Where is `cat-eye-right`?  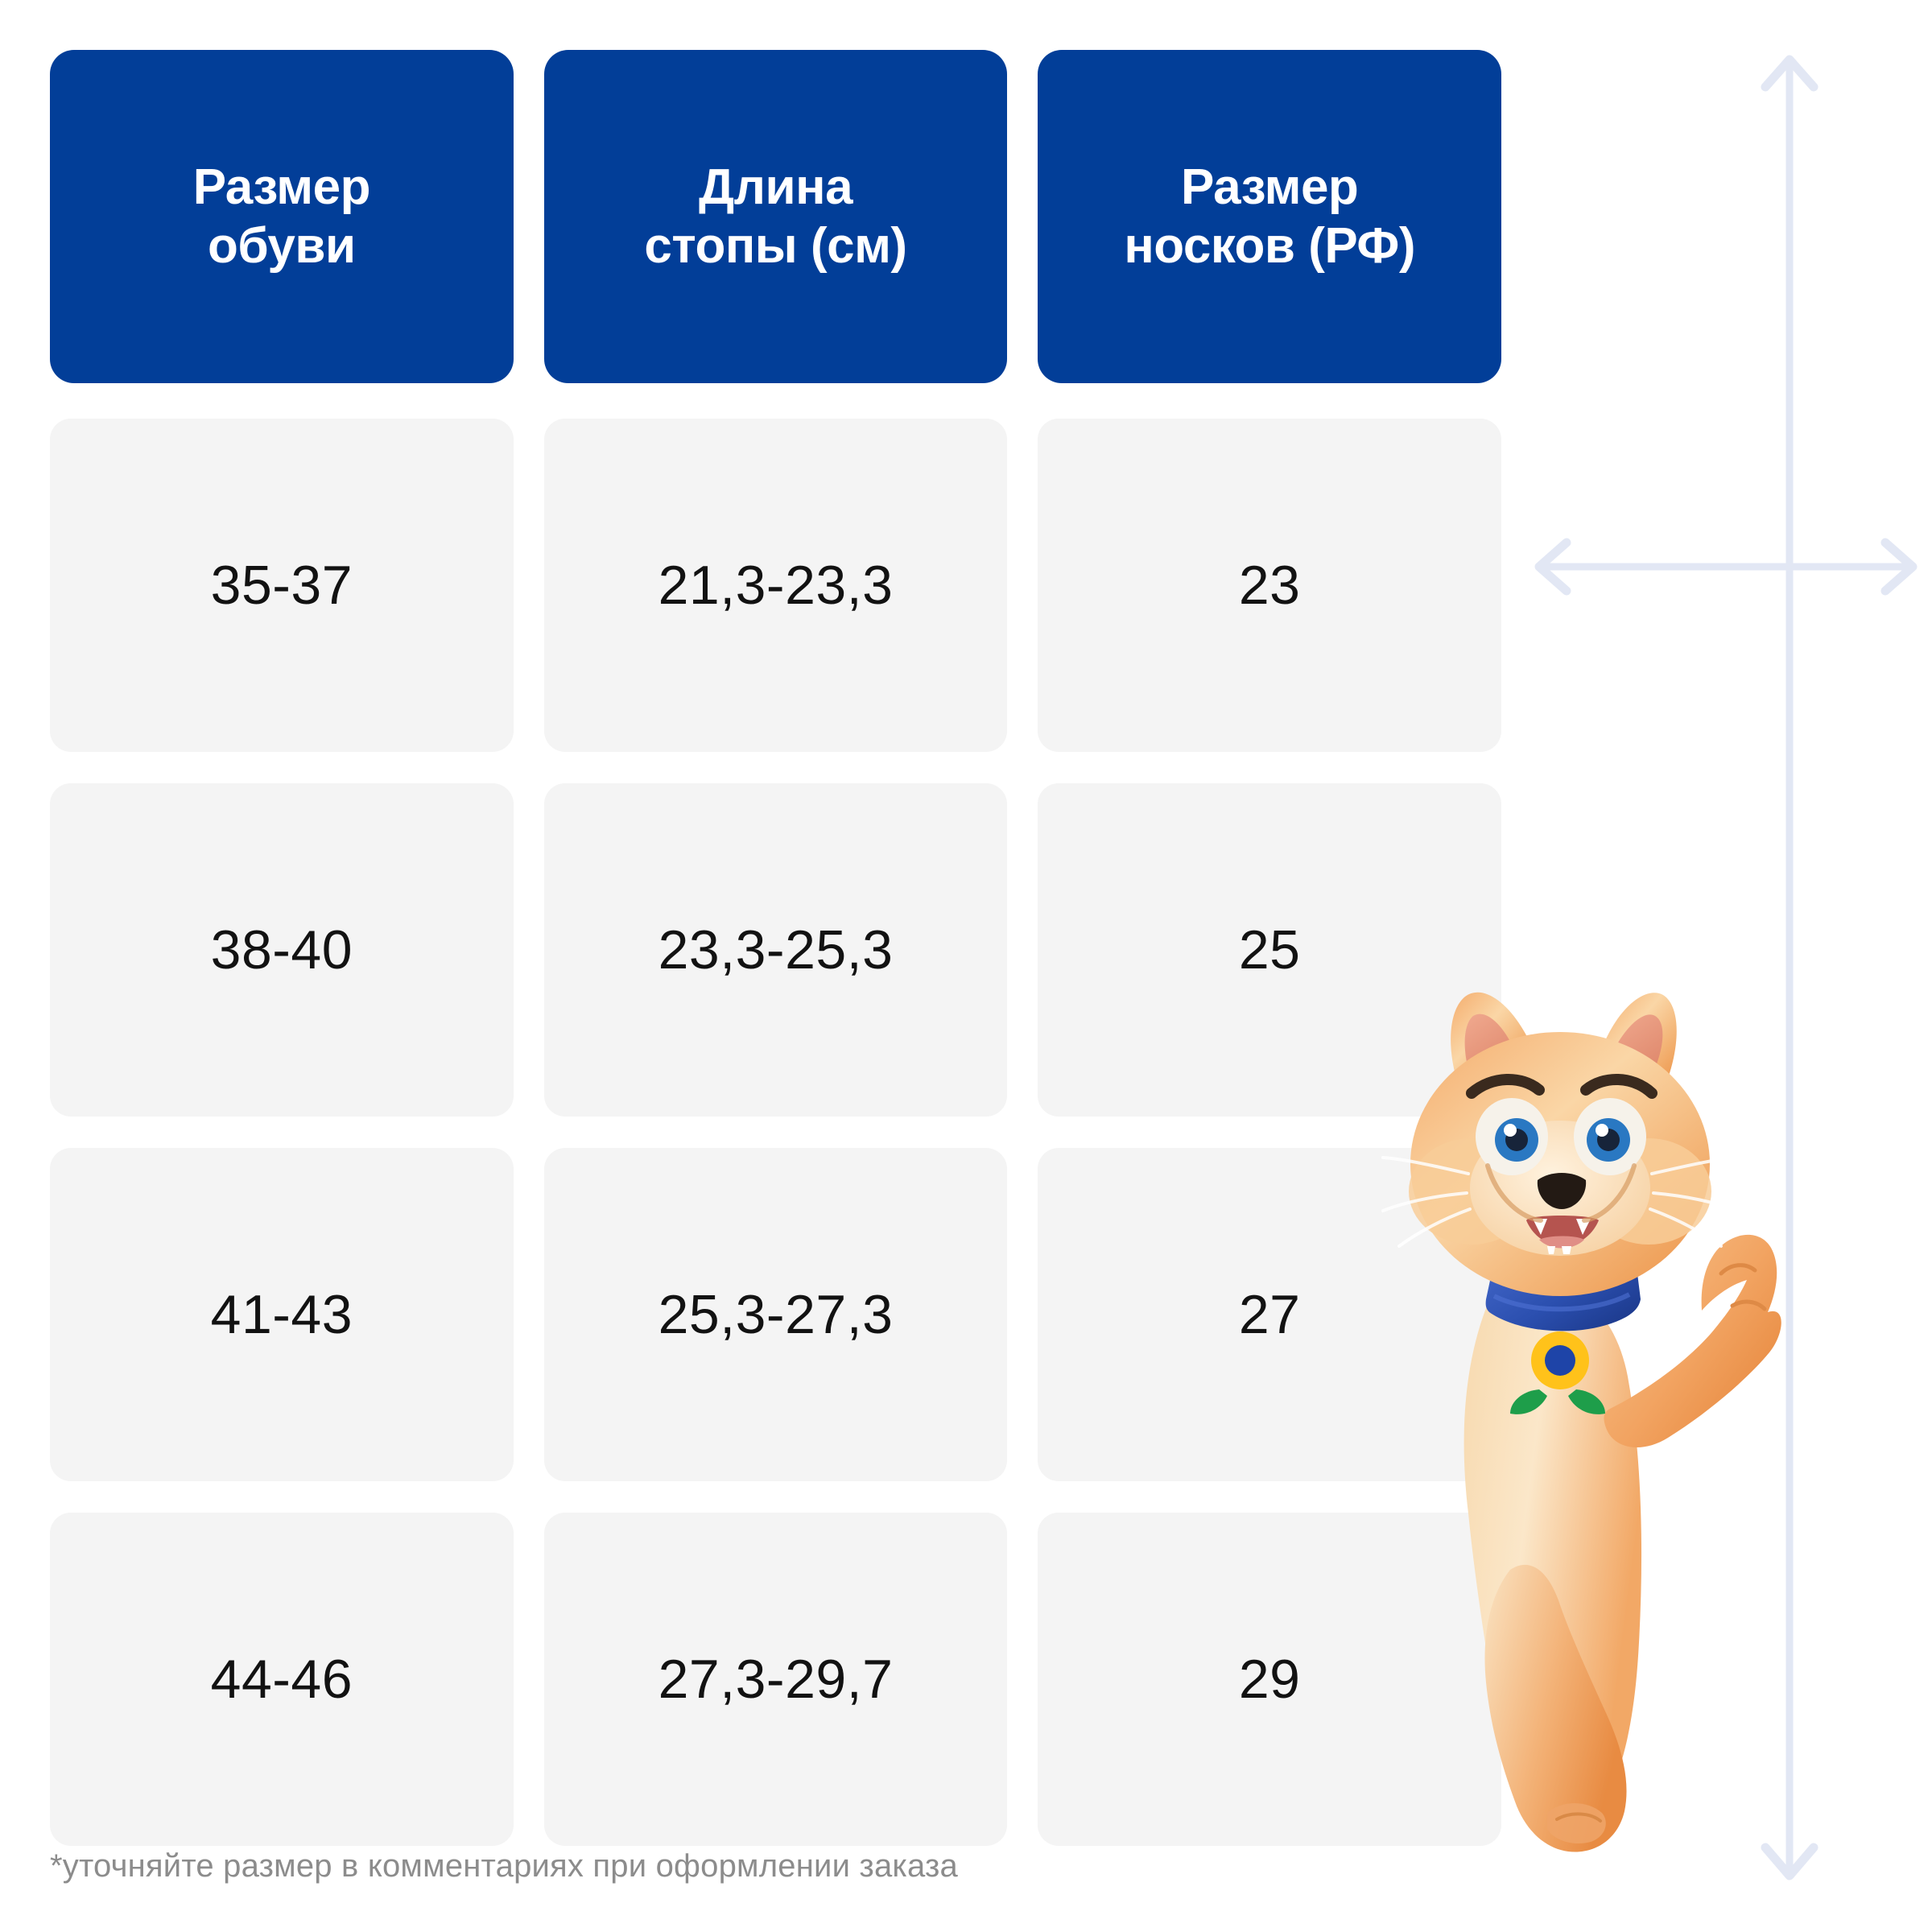 cat-eye-right is located at coordinates (1610, 1136).